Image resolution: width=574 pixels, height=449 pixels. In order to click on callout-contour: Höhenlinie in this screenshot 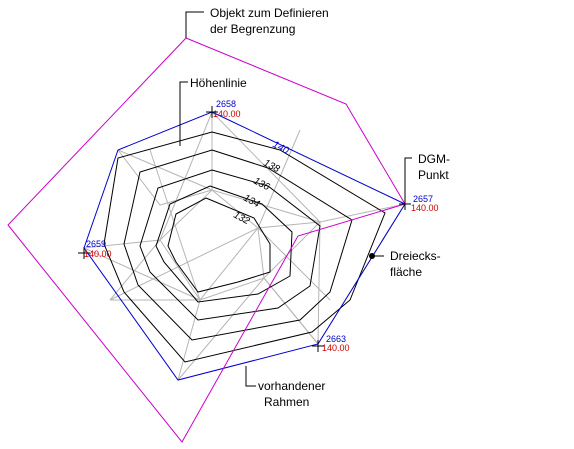, I will do `click(218, 83)`.